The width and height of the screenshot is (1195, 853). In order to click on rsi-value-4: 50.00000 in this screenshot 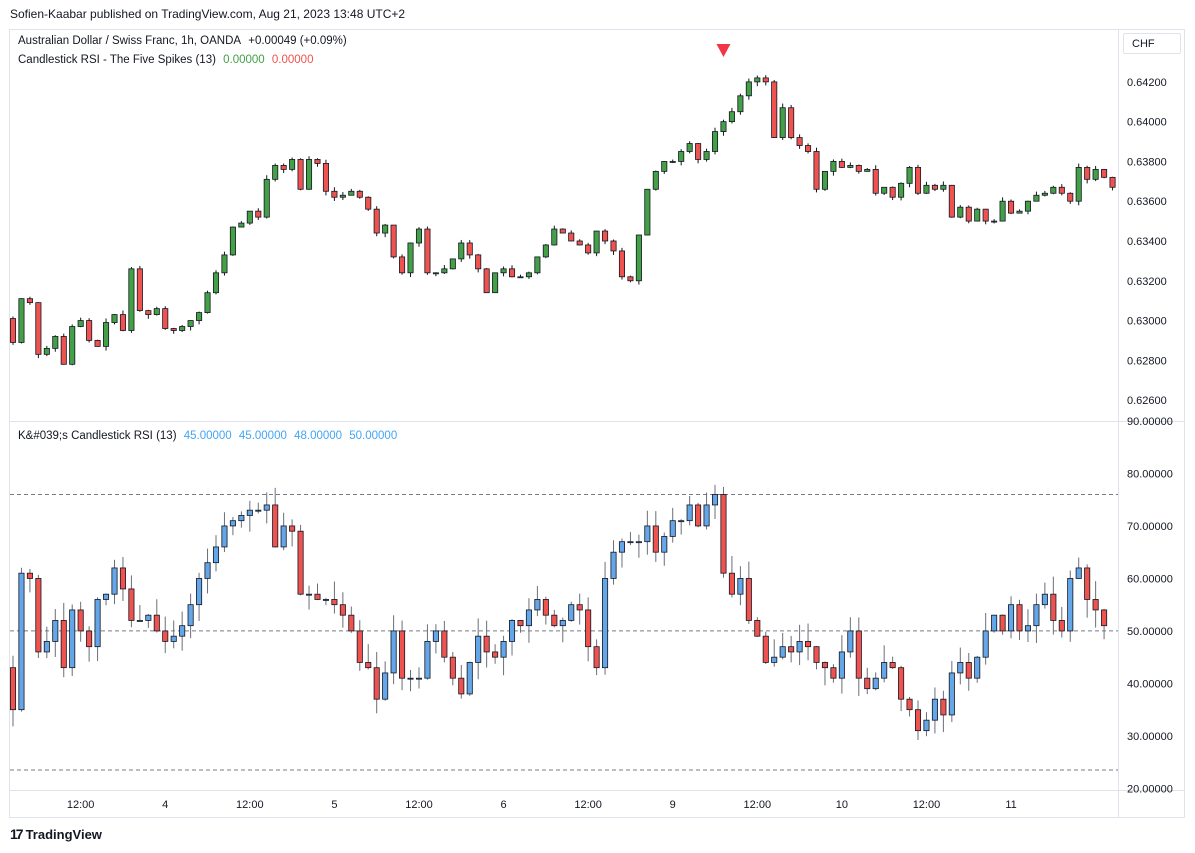, I will do `click(373, 436)`.